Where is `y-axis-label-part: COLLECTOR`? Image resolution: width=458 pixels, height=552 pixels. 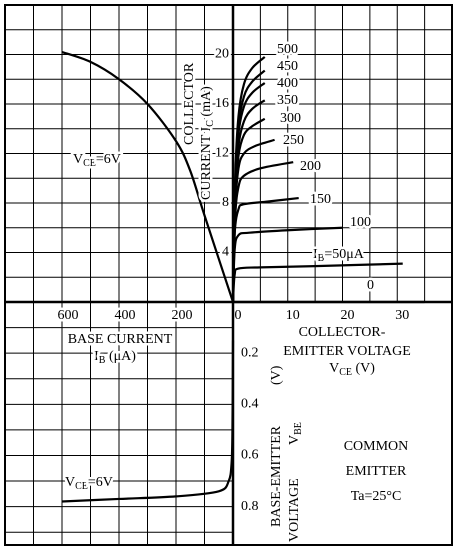
y-axis-label-part: COLLECTOR is located at coordinates (189, 103).